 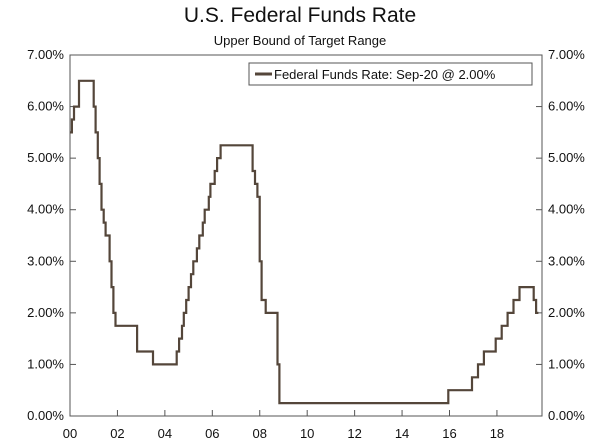 I want to click on legend: Federal Funds Rate: Sep-20 @ 2.00%, so click(x=390, y=74).